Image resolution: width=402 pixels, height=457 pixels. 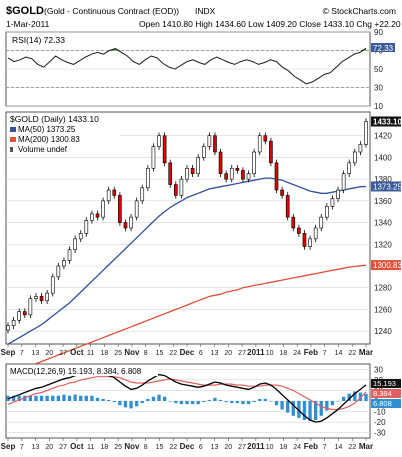 I want to click on macd-x-tick-label: Feb, so click(x=311, y=446).